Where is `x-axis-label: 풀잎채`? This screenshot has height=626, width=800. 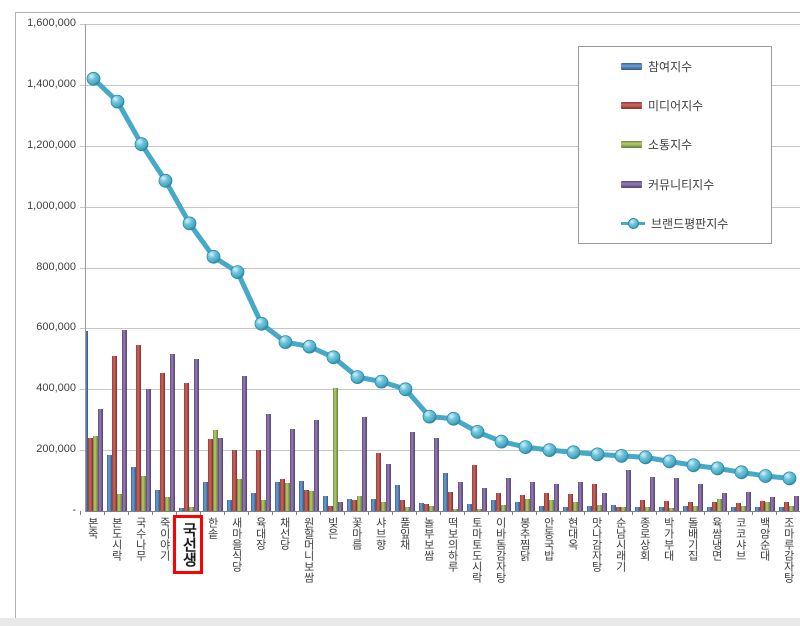
x-axis-label: 풀잎채 is located at coordinates (404, 533).